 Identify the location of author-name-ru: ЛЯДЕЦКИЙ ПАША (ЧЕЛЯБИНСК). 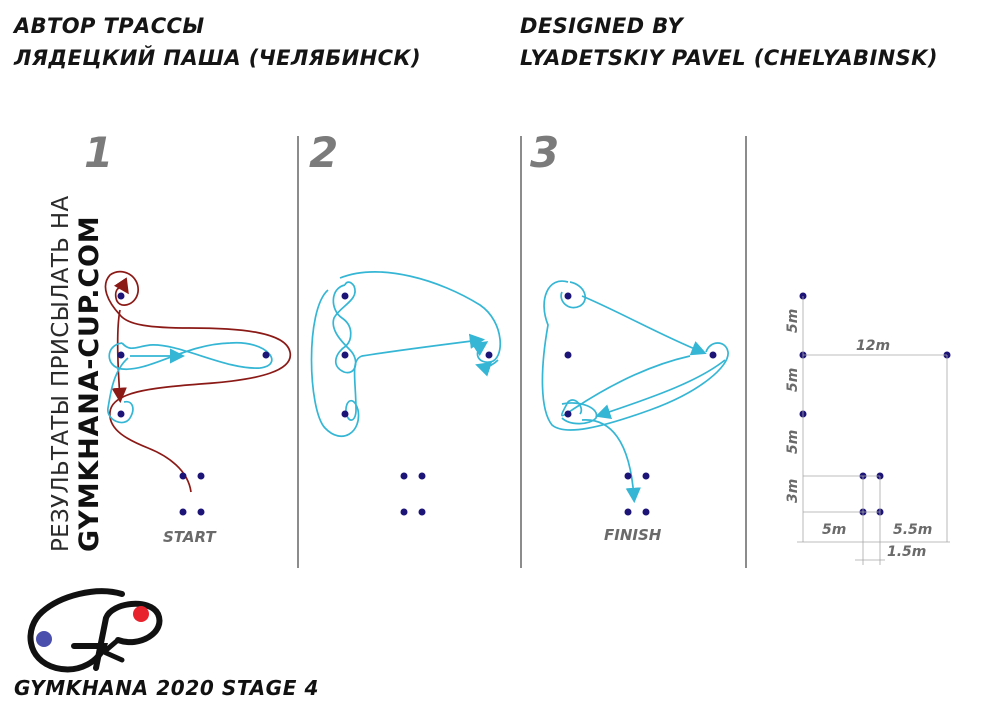
(217, 58).